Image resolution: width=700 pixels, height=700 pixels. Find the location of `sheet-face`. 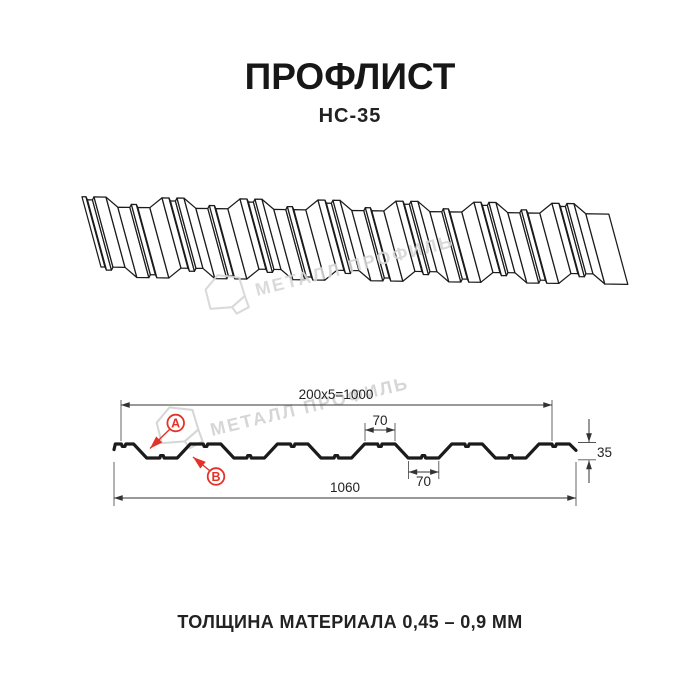

sheet-face is located at coordinates (607, 249).